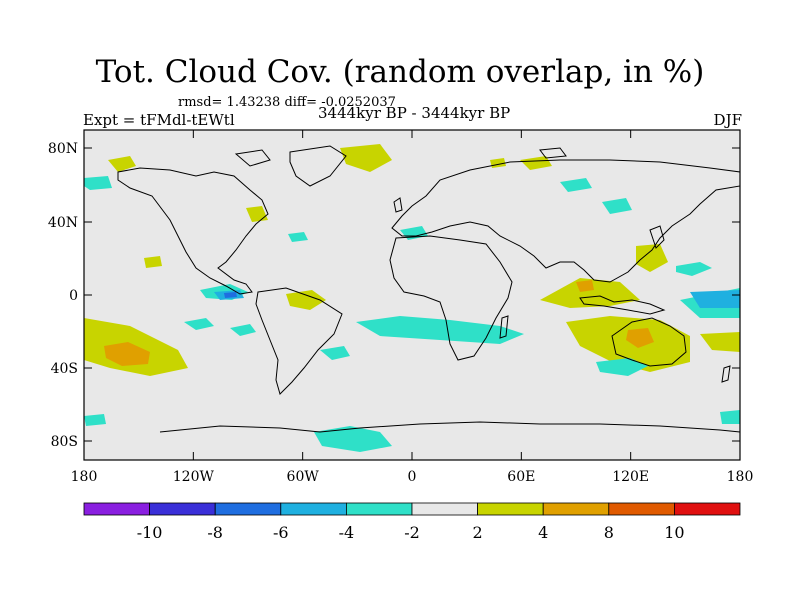  Describe the element at coordinates (609, 532) in the screenshot. I see `colorbar-label: 8` at that location.